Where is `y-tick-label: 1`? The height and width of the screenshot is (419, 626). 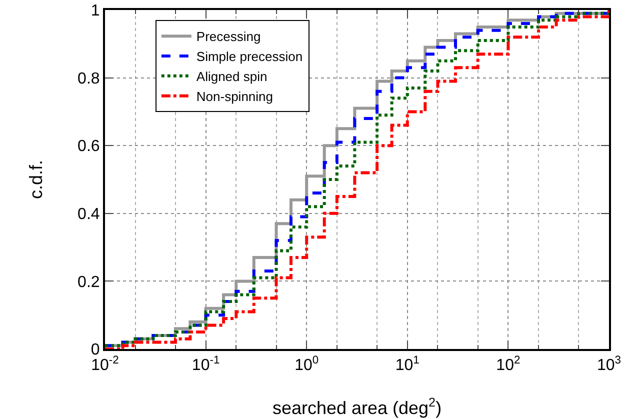
y-tick-label: 1 is located at coordinates (95, 11).